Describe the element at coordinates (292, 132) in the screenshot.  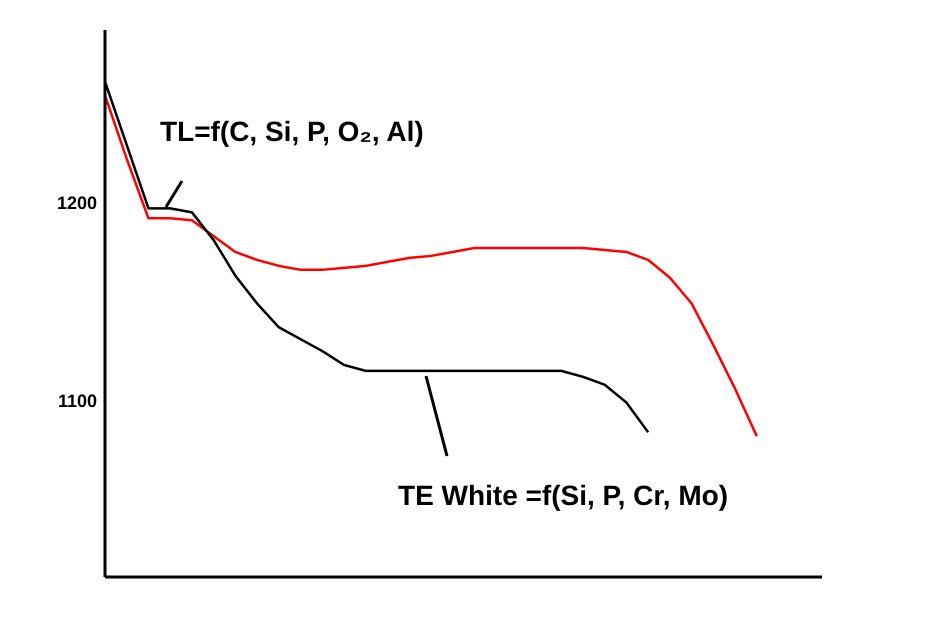
I see `annotation: TL=f(C, Si, P, O₂, Al)` at that location.